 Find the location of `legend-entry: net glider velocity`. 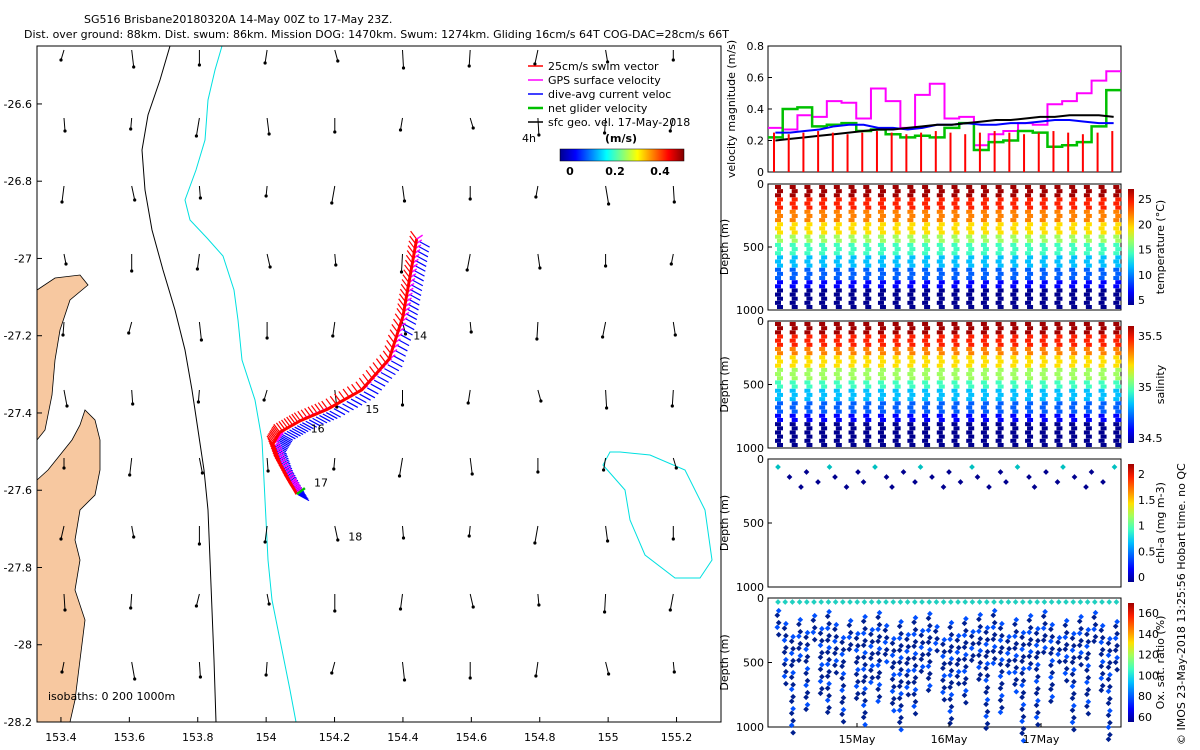

legend-entry: net glider velocity is located at coordinates (598, 108).